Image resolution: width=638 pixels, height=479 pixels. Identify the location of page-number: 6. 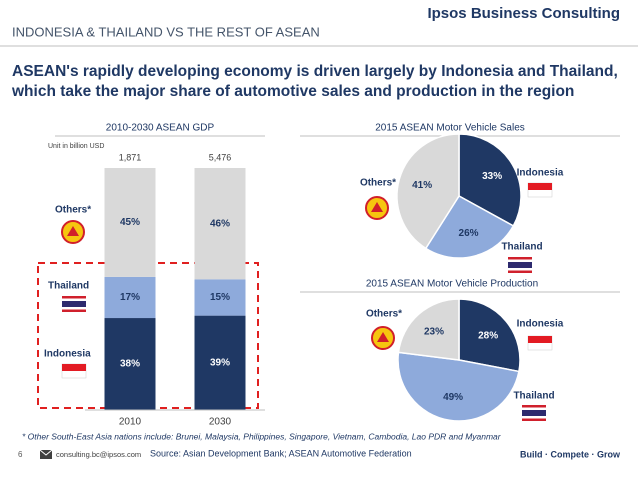
(20, 454).